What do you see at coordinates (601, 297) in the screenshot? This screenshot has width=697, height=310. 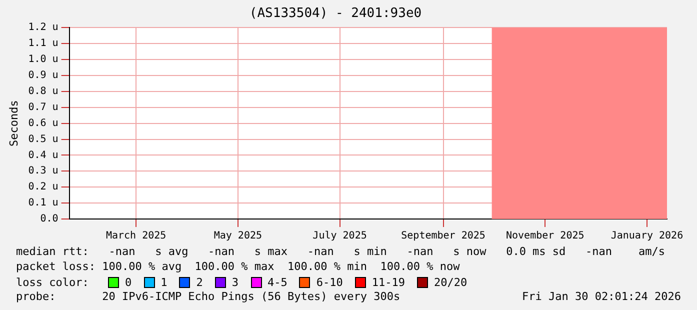 I see `text: Fri Jan 30 02:01:24 2026` at bounding box center [601, 297].